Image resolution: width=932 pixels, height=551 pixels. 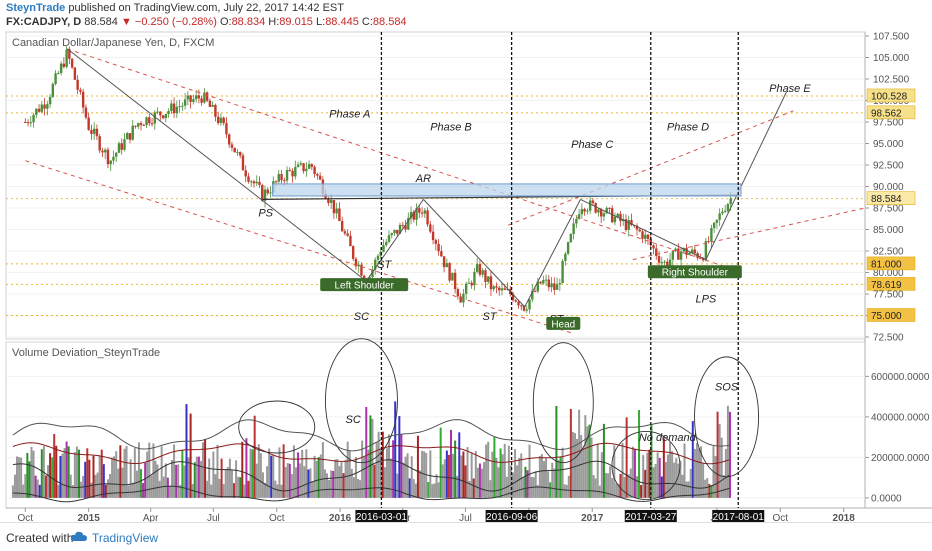 What do you see at coordinates (886, 316) in the screenshot?
I see `price-level-label: 75.000` at bounding box center [886, 316].